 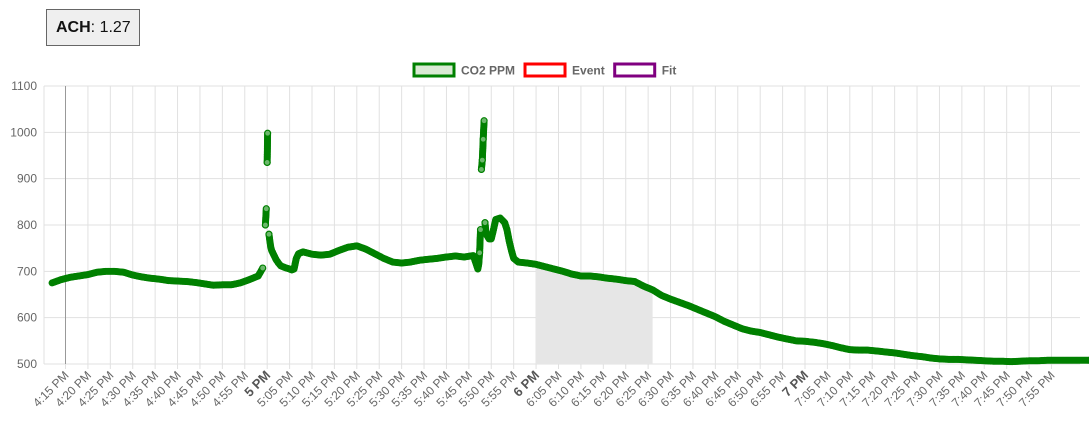 I want to click on legend-label: CO2 PPM, so click(x=488, y=71).